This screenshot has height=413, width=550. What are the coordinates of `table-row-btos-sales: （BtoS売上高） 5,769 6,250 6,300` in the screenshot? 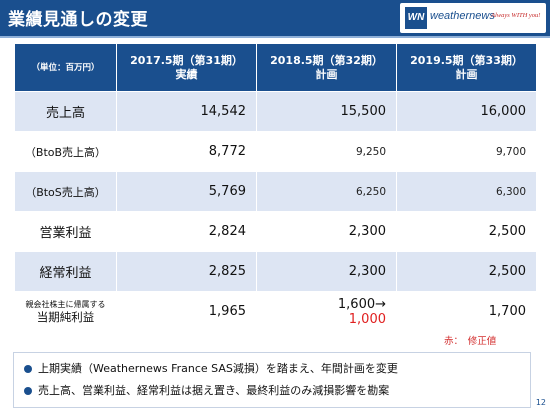 It's located at (275, 191).